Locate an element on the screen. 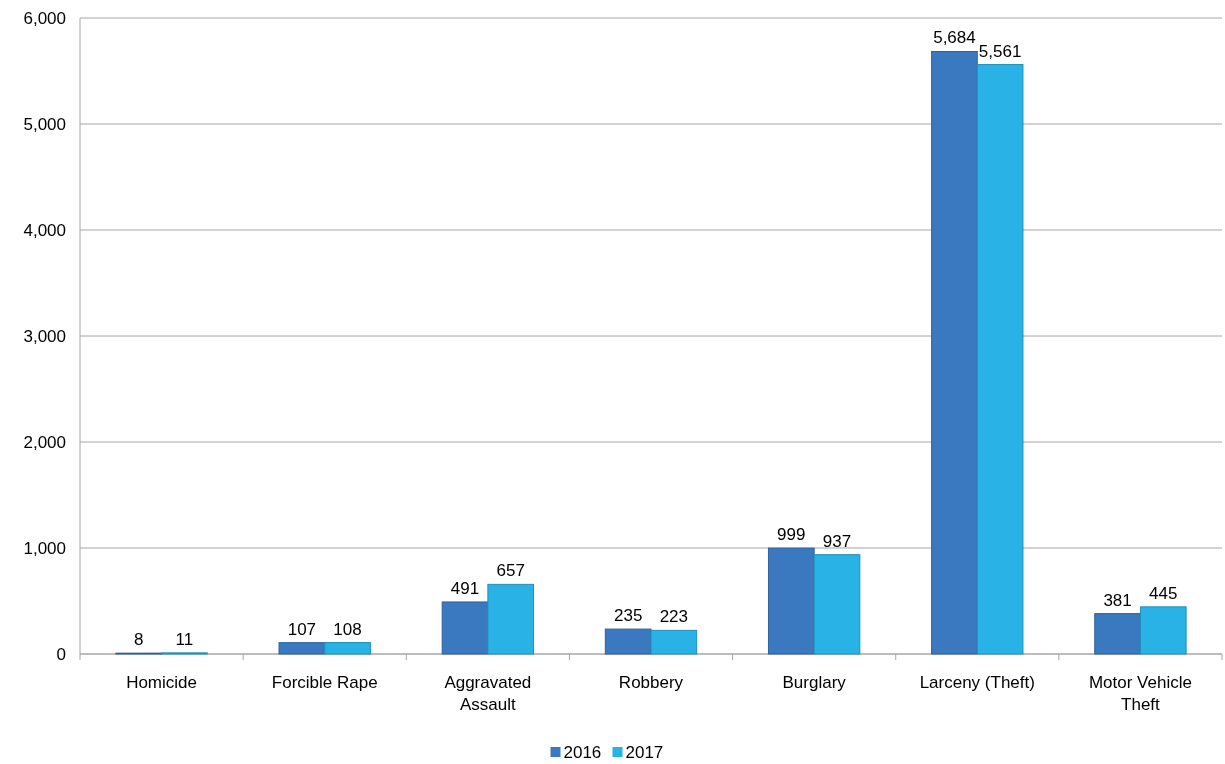 The height and width of the screenshot is (764, 1225). y-tick-label: 5,000 is located at coordinates (44, 124).